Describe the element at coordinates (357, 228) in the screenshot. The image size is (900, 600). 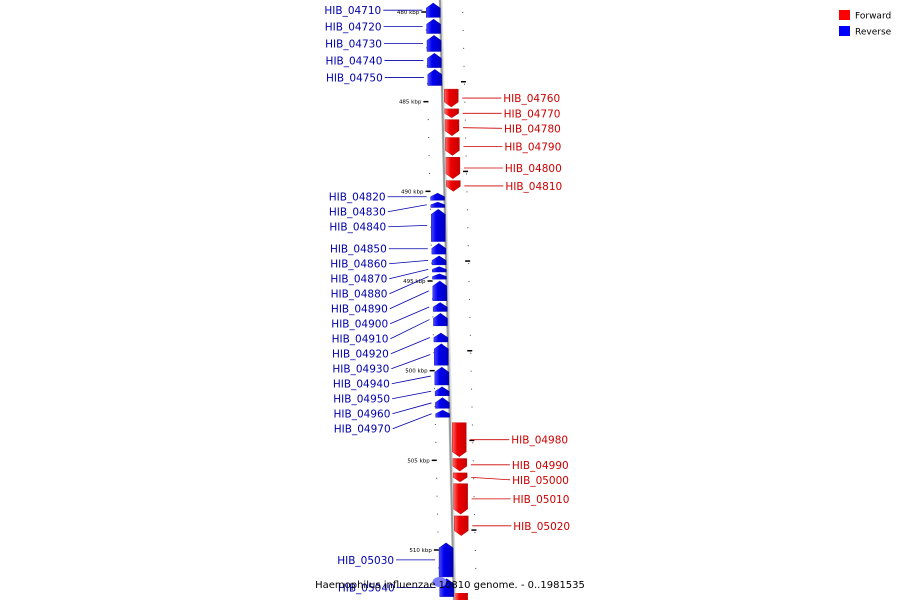
I see `gene-label: HIB_04840` at that location.